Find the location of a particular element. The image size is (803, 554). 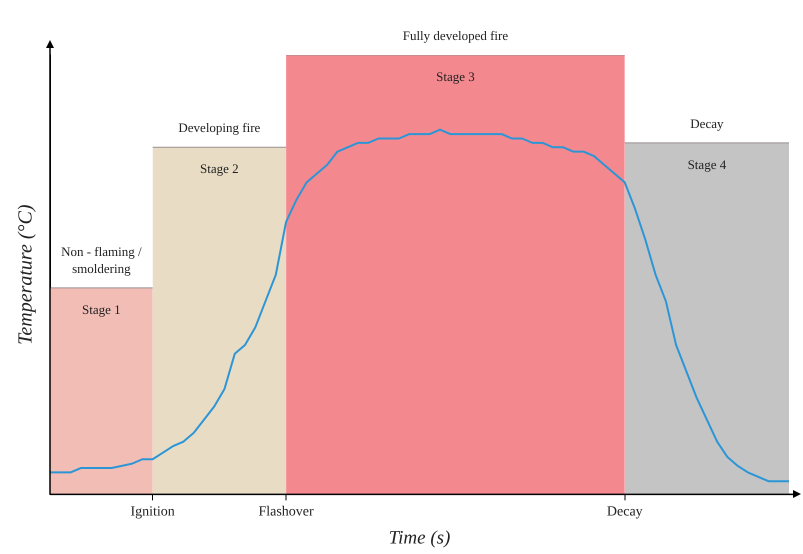

series-label: Stage 4 is located at coordinates (707, 164).